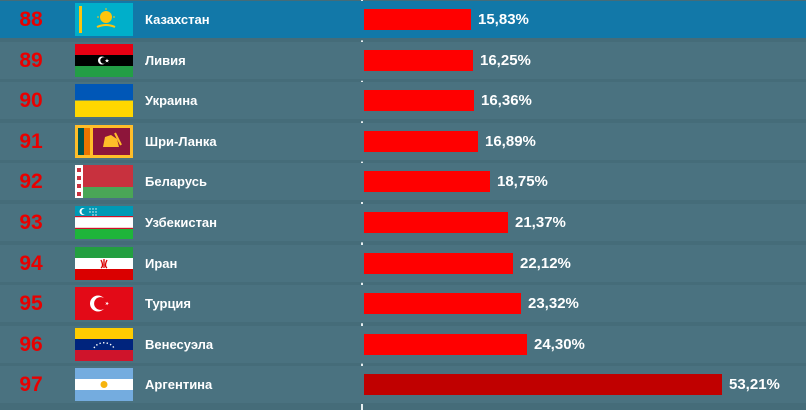 Image resolution: width=806 pixels, height=410 pixels. Describe the element at coordinates (104, 182) in the screenshot. I see `belarus-flag` at that location.